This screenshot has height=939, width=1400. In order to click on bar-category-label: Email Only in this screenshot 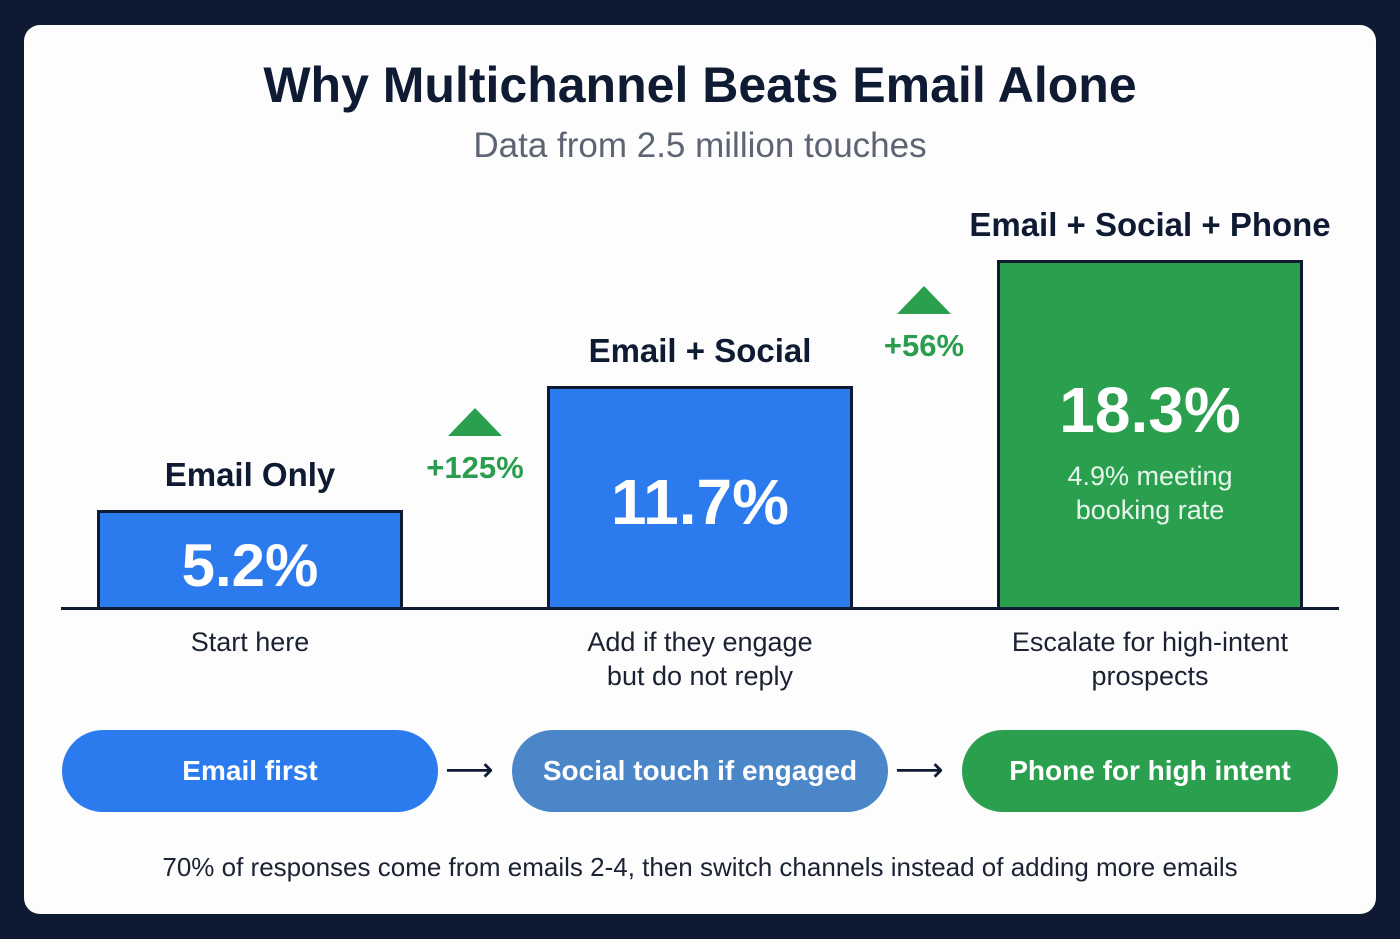, I will do `click(250, 474)`.